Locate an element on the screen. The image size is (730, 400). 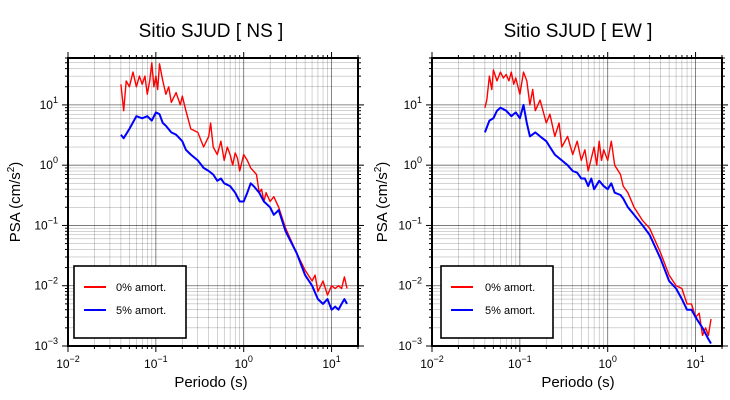
chart-title: Sitio SJUD [ NS ] is located at coordinates (211, 31).